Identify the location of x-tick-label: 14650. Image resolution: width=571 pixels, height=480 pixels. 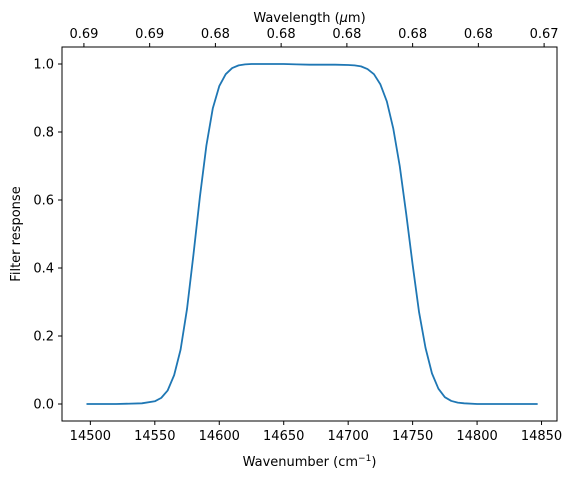
(283, 436).